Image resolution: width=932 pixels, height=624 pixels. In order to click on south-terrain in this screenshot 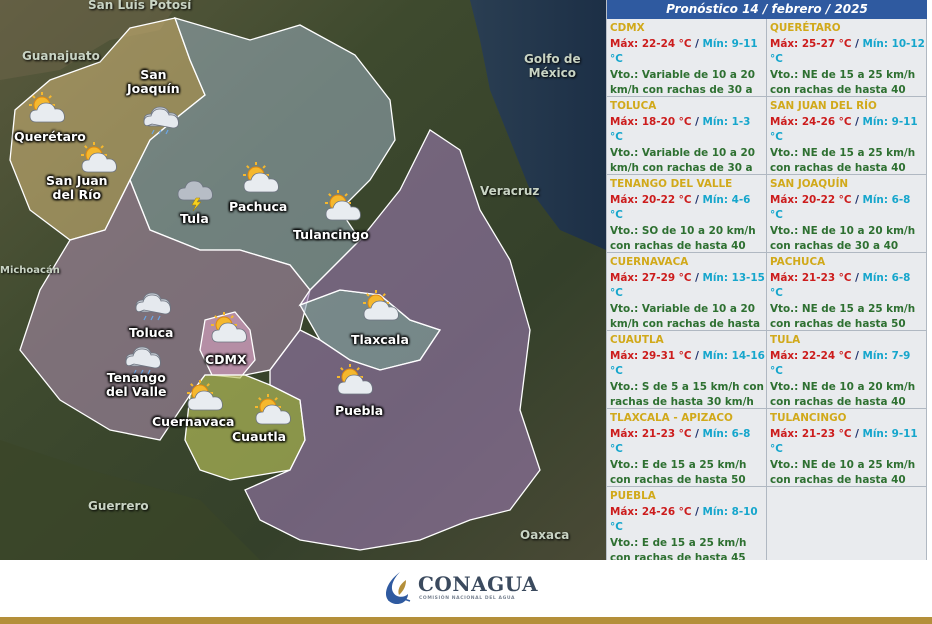, I will do `click(130, 500)`.